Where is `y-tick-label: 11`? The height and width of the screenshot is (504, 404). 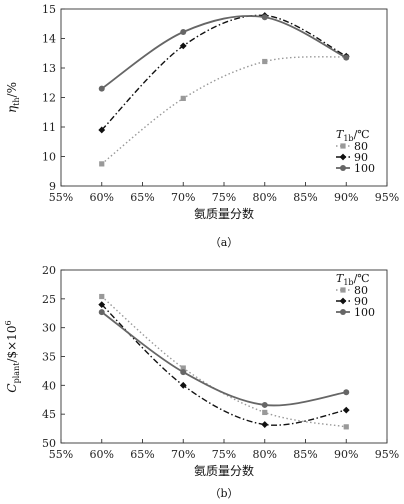 y-tick-label: 11 is located at coordinates (49, 127).